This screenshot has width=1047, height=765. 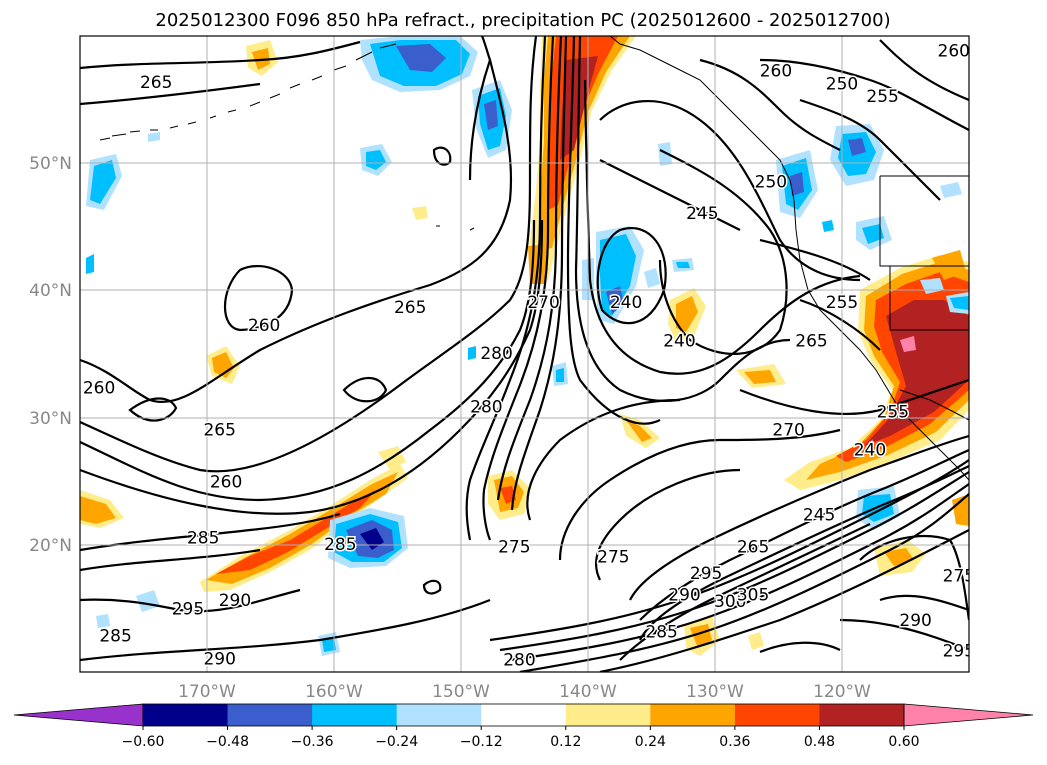 What do you see at coordinates (227, 742) in the screenshot?
I see `colorbar-tick-label: −0.48` at bounding box center [227, 742].